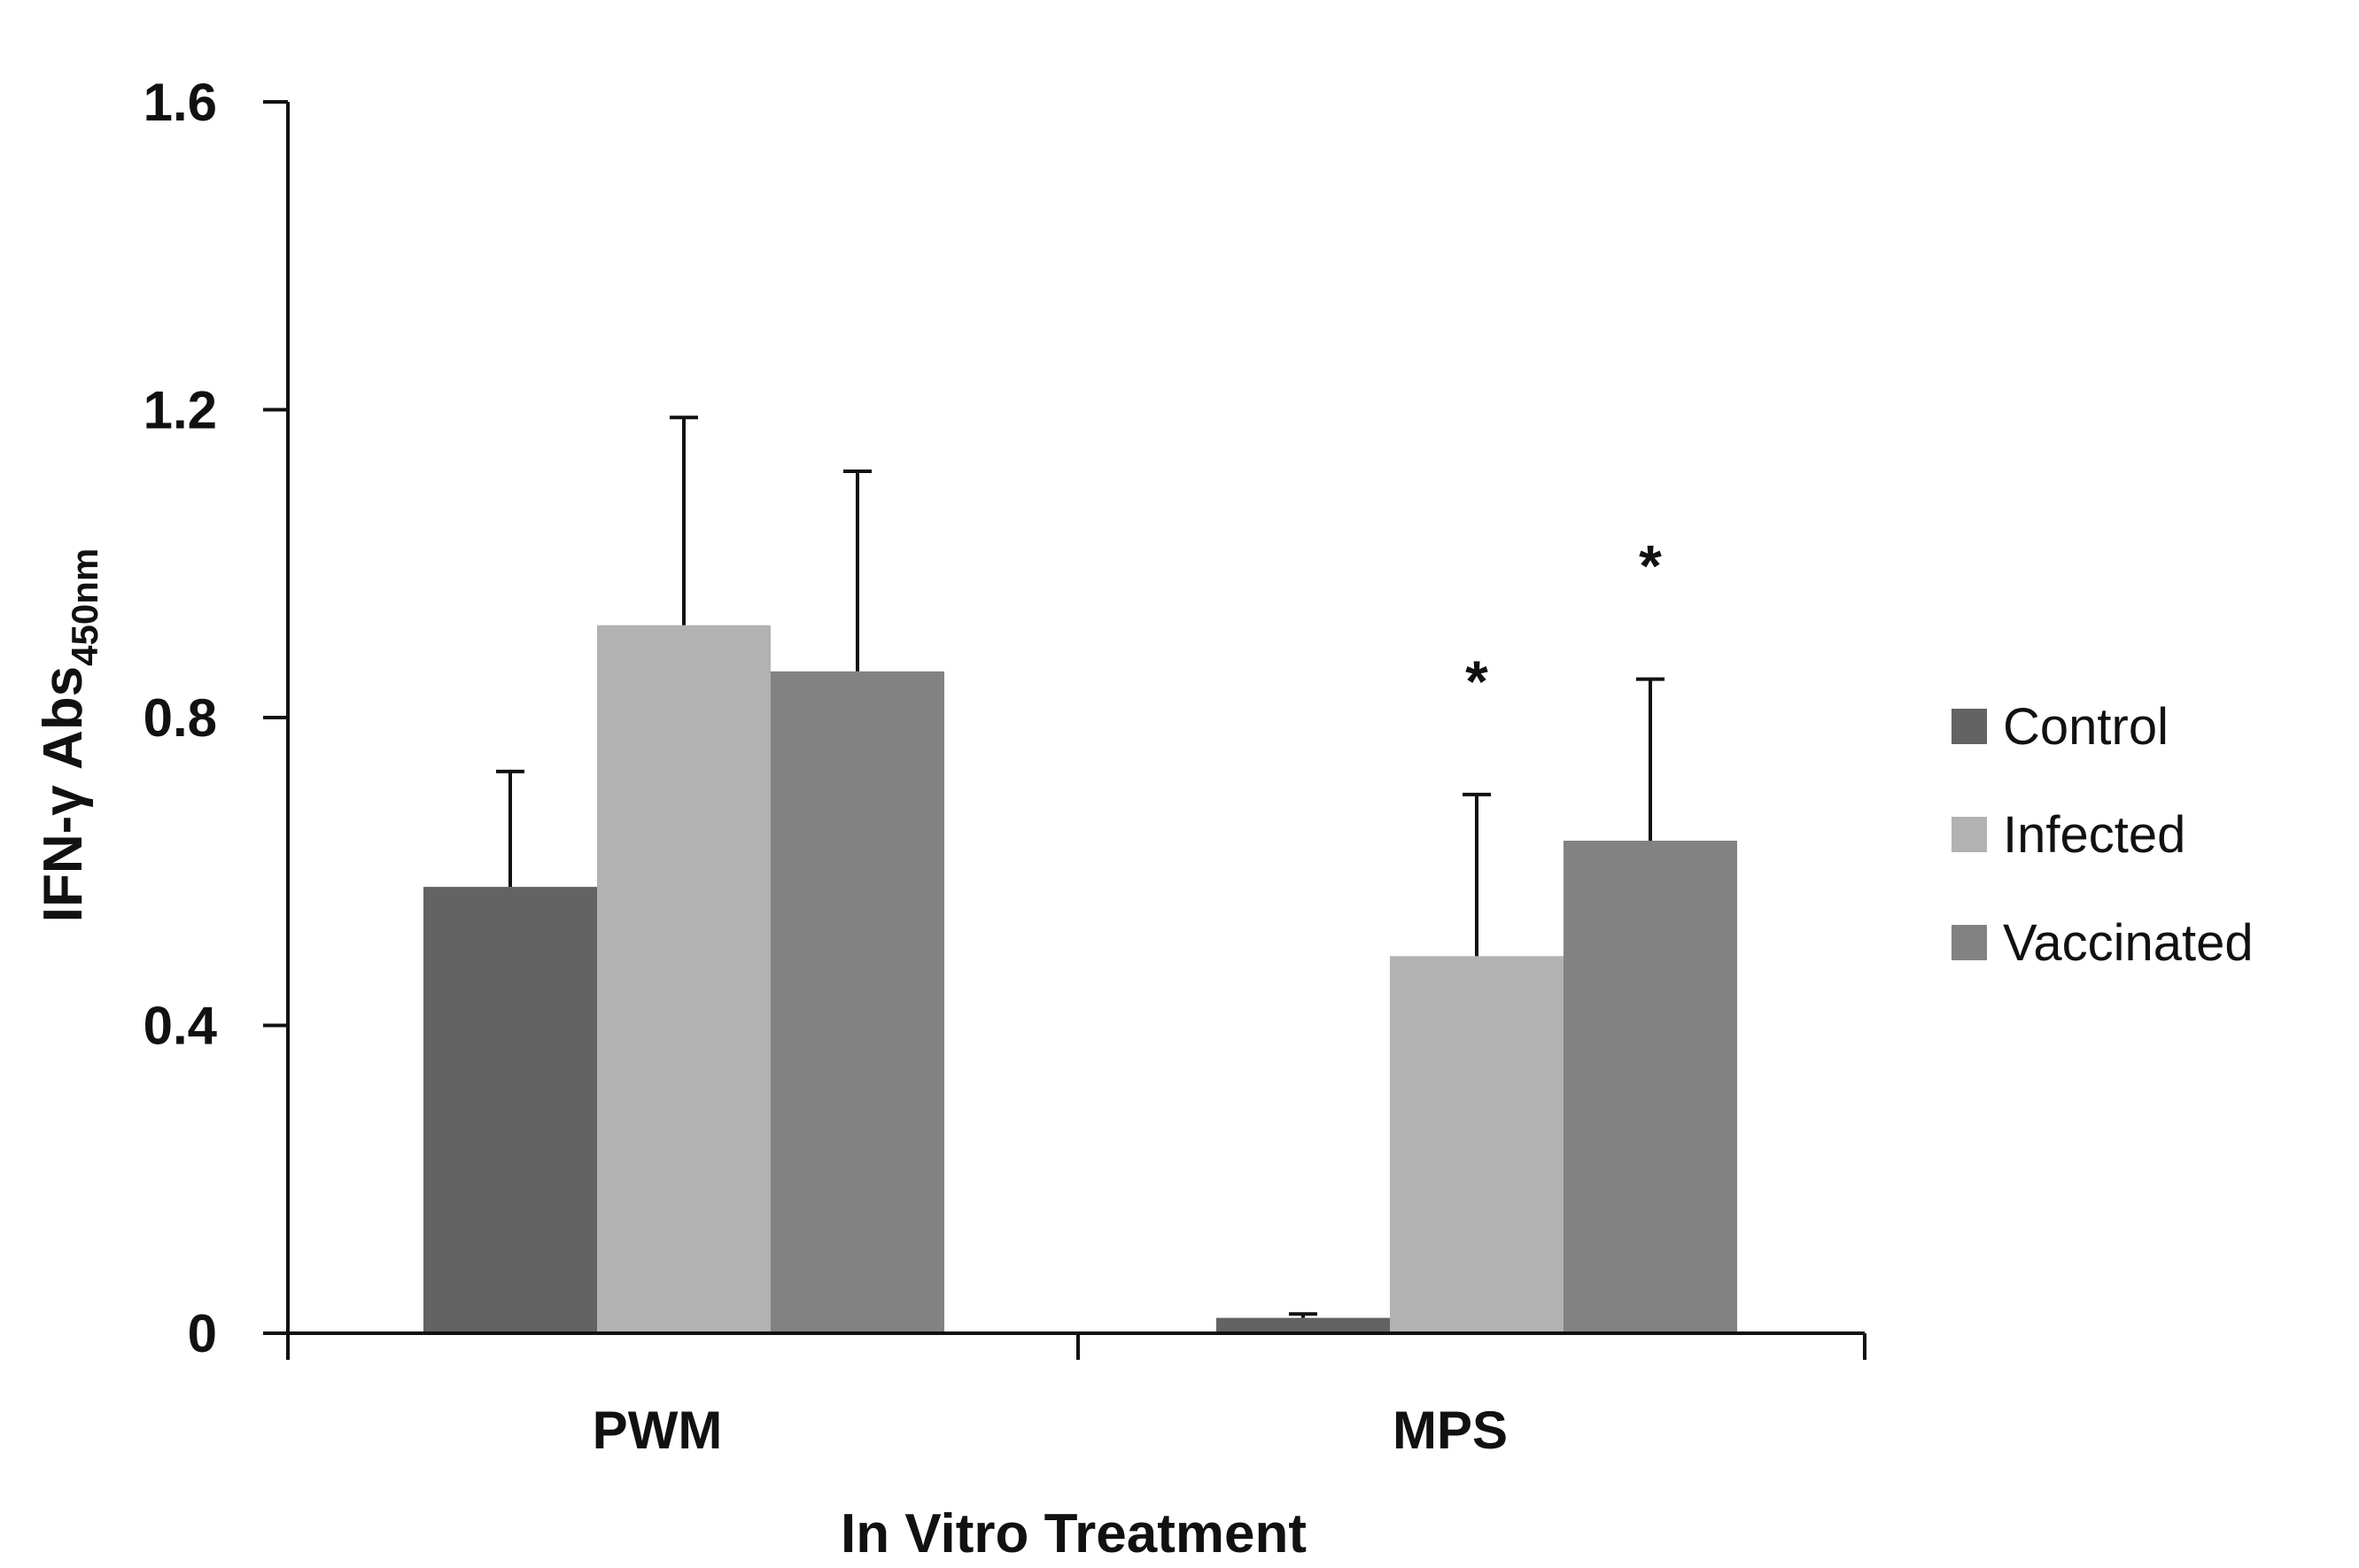 The image size is (2359, 1568). What do you see at coordinates (658, 1430) in the screenshot?
I see `x-category-label: PWM` at bounding box center [658, 1430].